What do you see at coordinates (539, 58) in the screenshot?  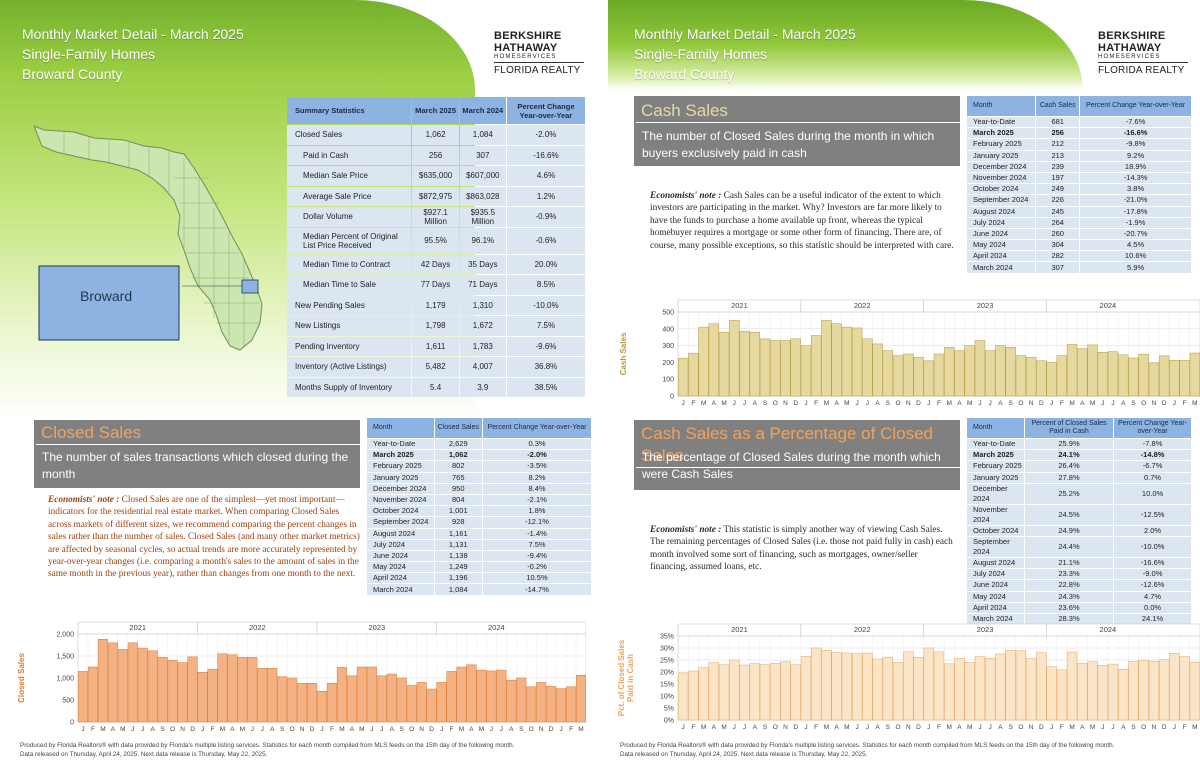 I see `logo-line3: HOMESERVICES` at bounding box center [539, 58].